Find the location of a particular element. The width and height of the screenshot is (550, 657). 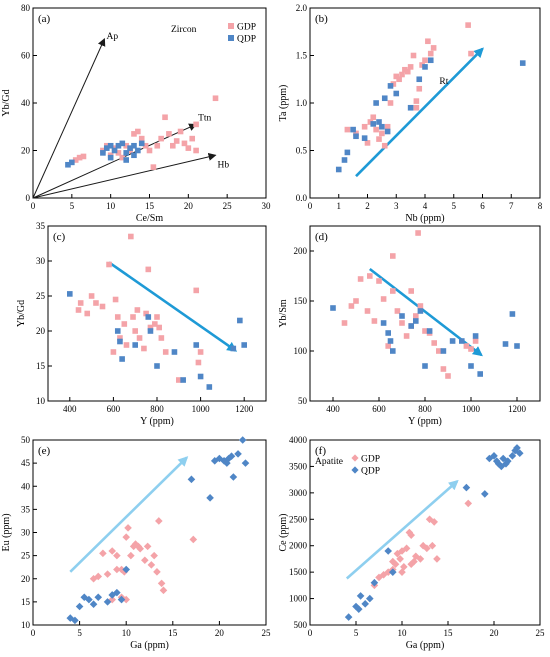

x-tick-label: 6 is located at coordinates (482, 206).